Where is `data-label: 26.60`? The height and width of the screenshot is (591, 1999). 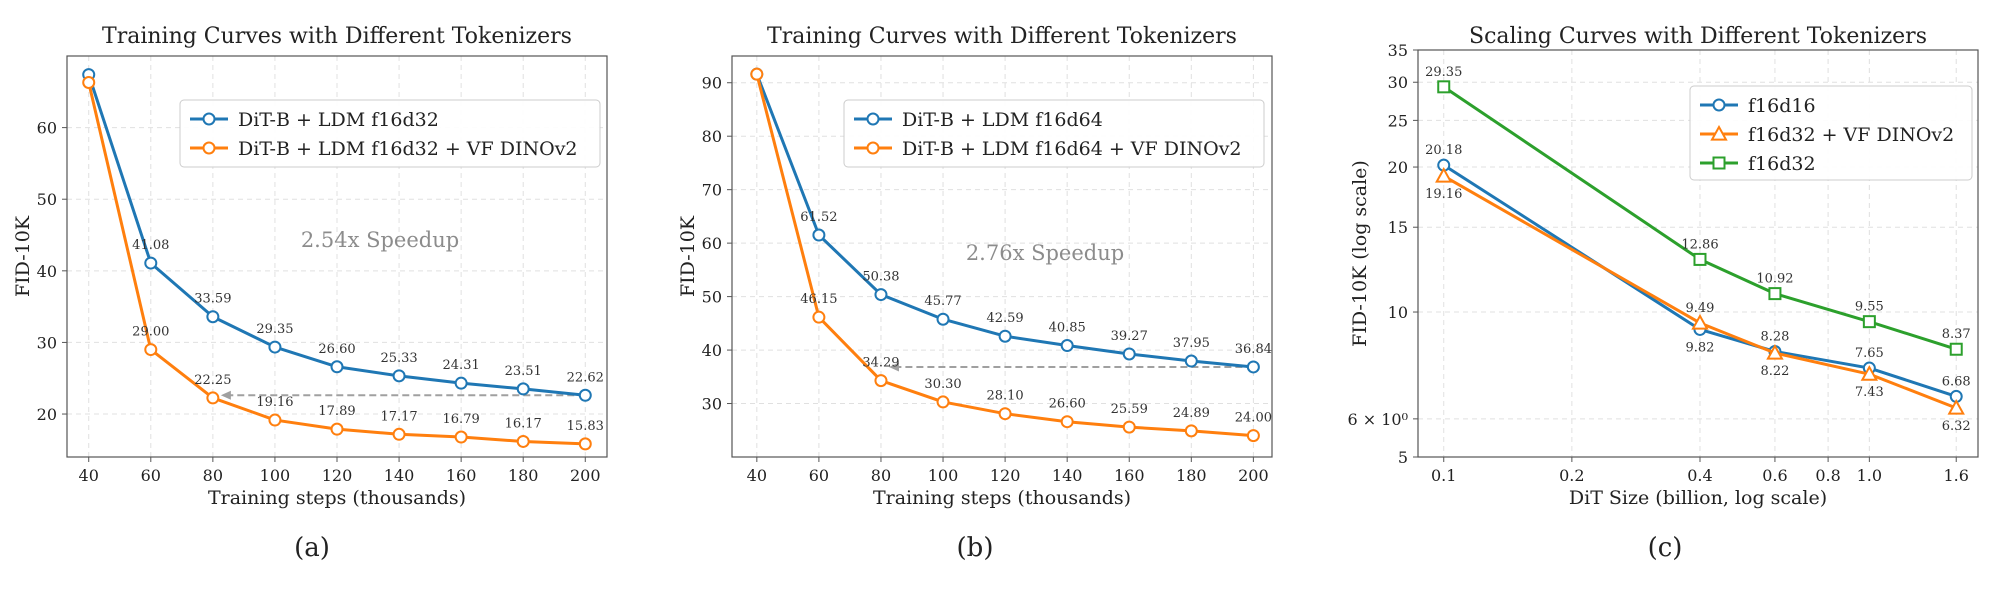 data-label: 26.60 is located at coordinates (336, 349).